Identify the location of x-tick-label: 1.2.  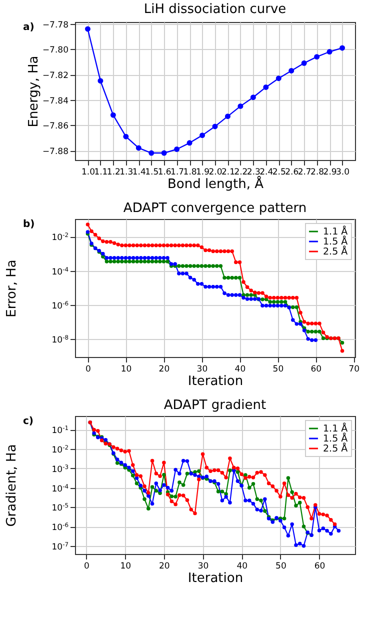
(113, 173).